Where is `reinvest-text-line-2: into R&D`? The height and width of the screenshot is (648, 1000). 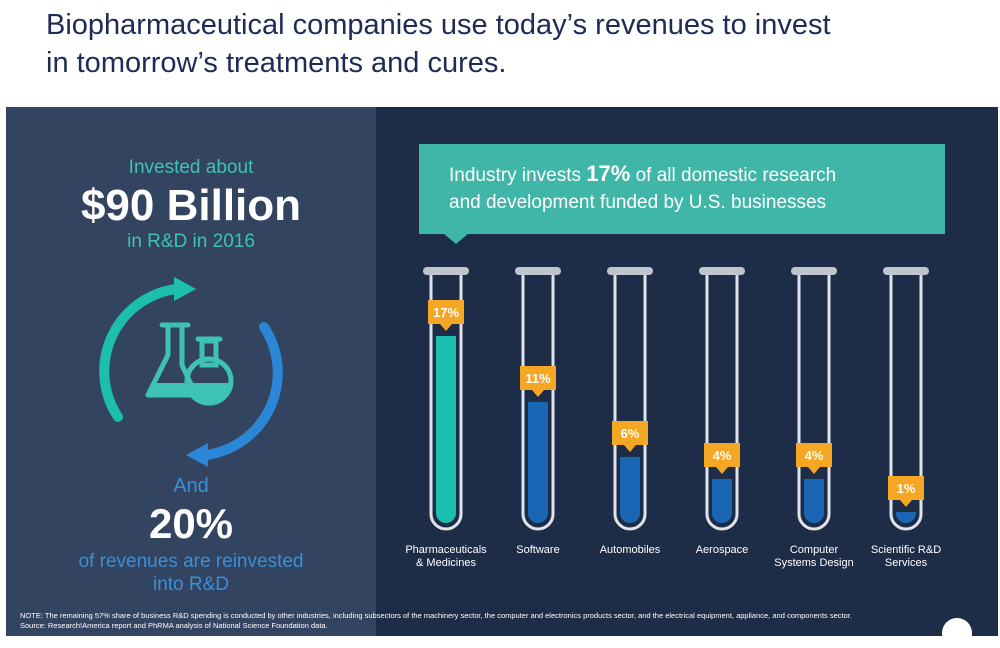 reinvest-text-line-2: into R&D is located at coordinates (191, 584).